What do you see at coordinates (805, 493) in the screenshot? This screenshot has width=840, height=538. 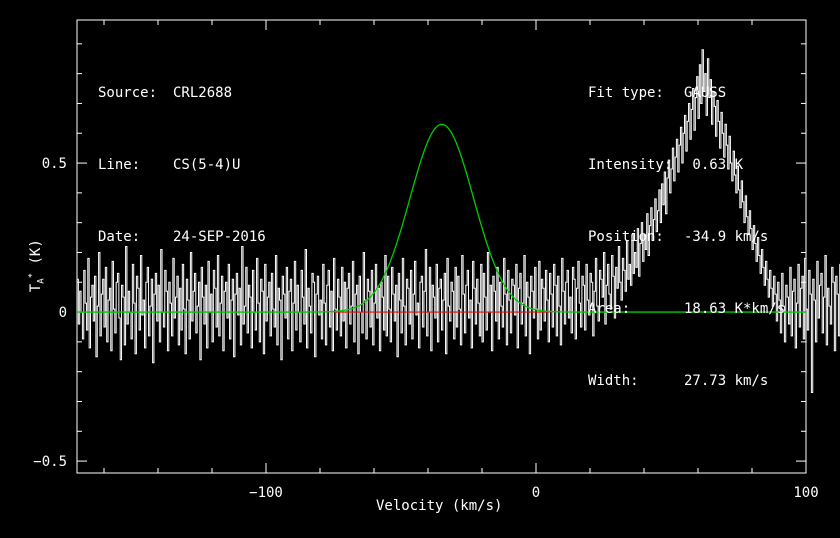 I see `x-tick-label: 100` at bounding box center [805, 493].